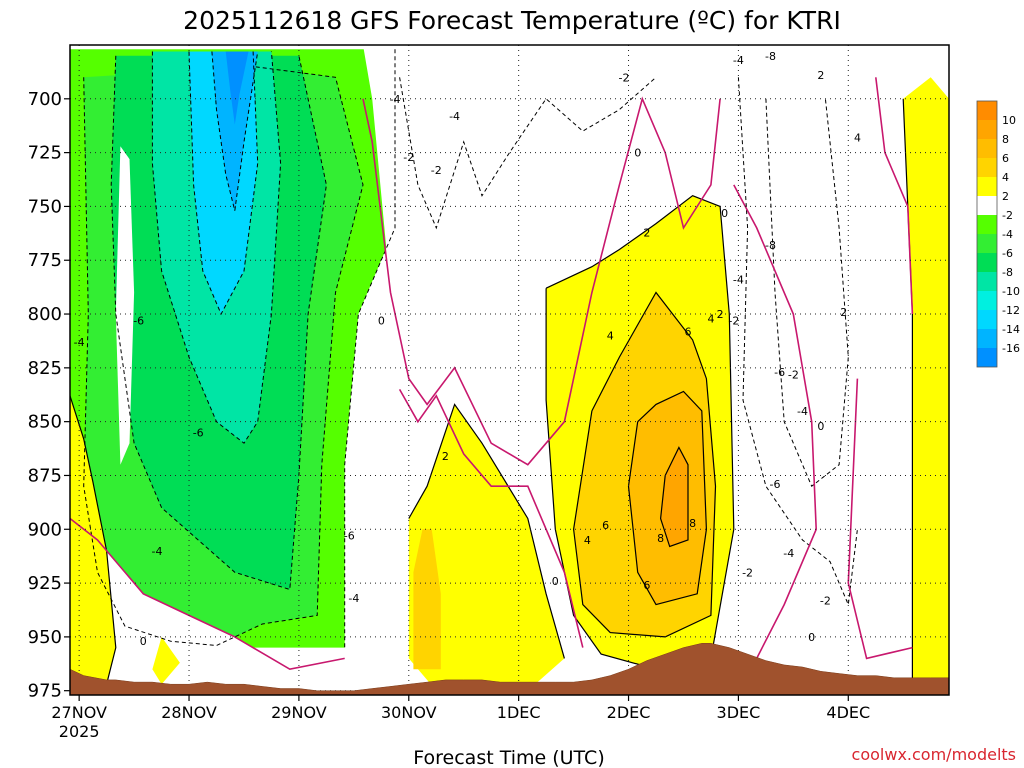 Image resolution: width=1024 pixels, height=768 pixels. What do you see at coordinates (1011, 348) in the screenshot?
I see `colorbar-tick-label: -16` at bounding box center [1011, 348].